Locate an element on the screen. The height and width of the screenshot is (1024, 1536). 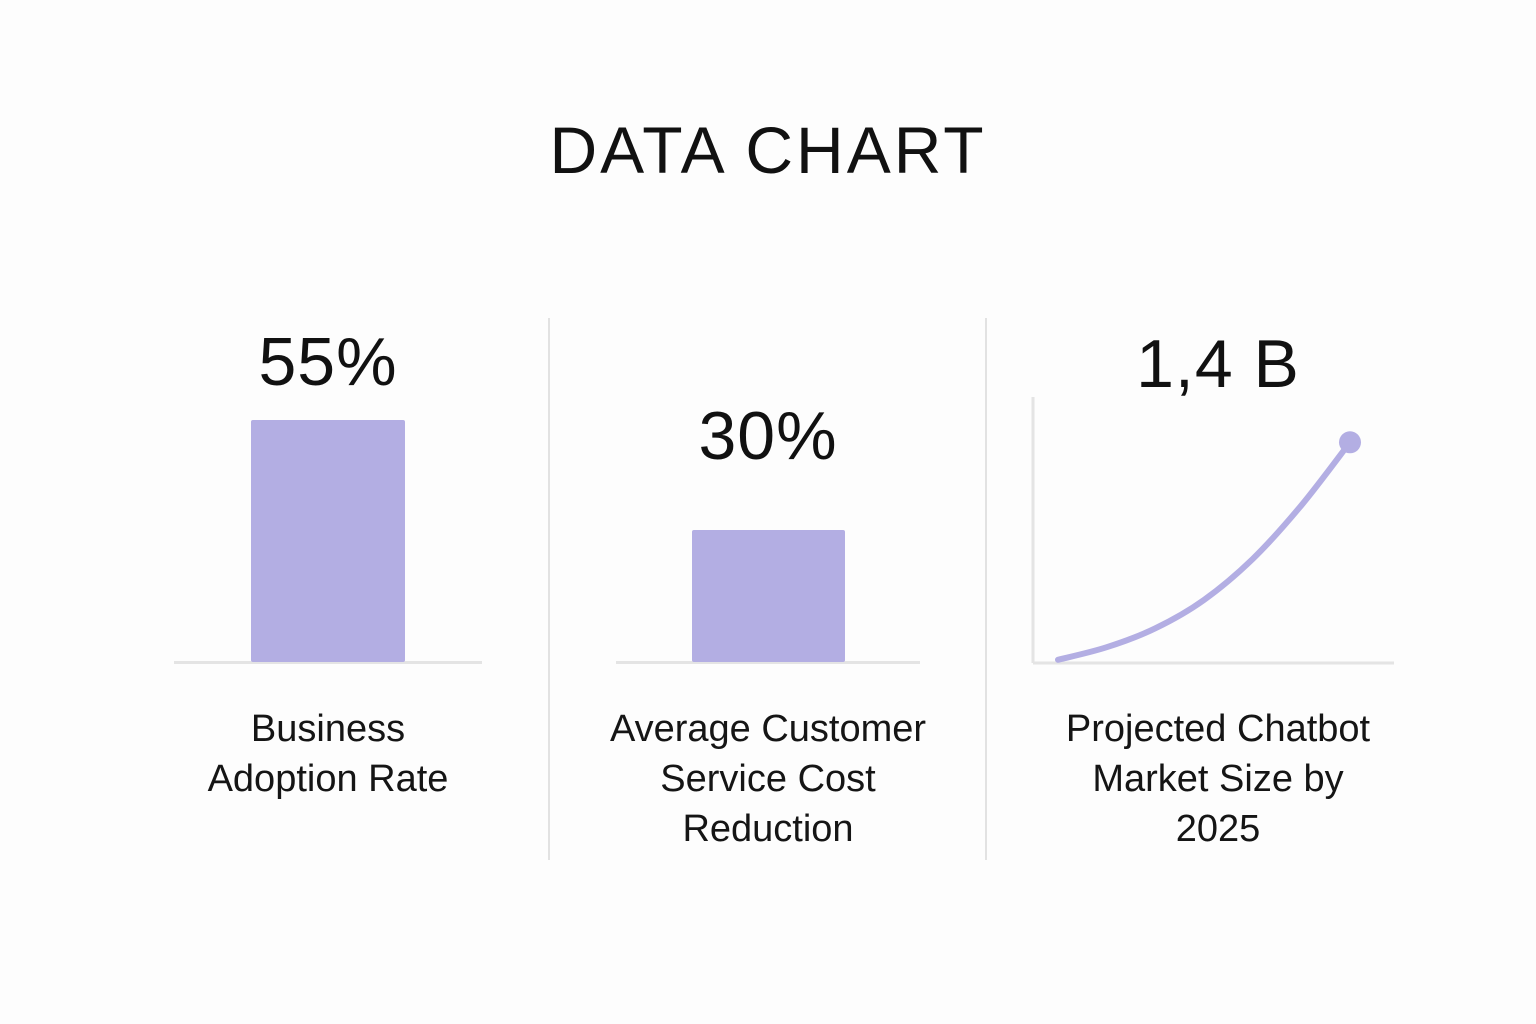
category-label-line: Market Size by is located at coordinates (1218, 779).